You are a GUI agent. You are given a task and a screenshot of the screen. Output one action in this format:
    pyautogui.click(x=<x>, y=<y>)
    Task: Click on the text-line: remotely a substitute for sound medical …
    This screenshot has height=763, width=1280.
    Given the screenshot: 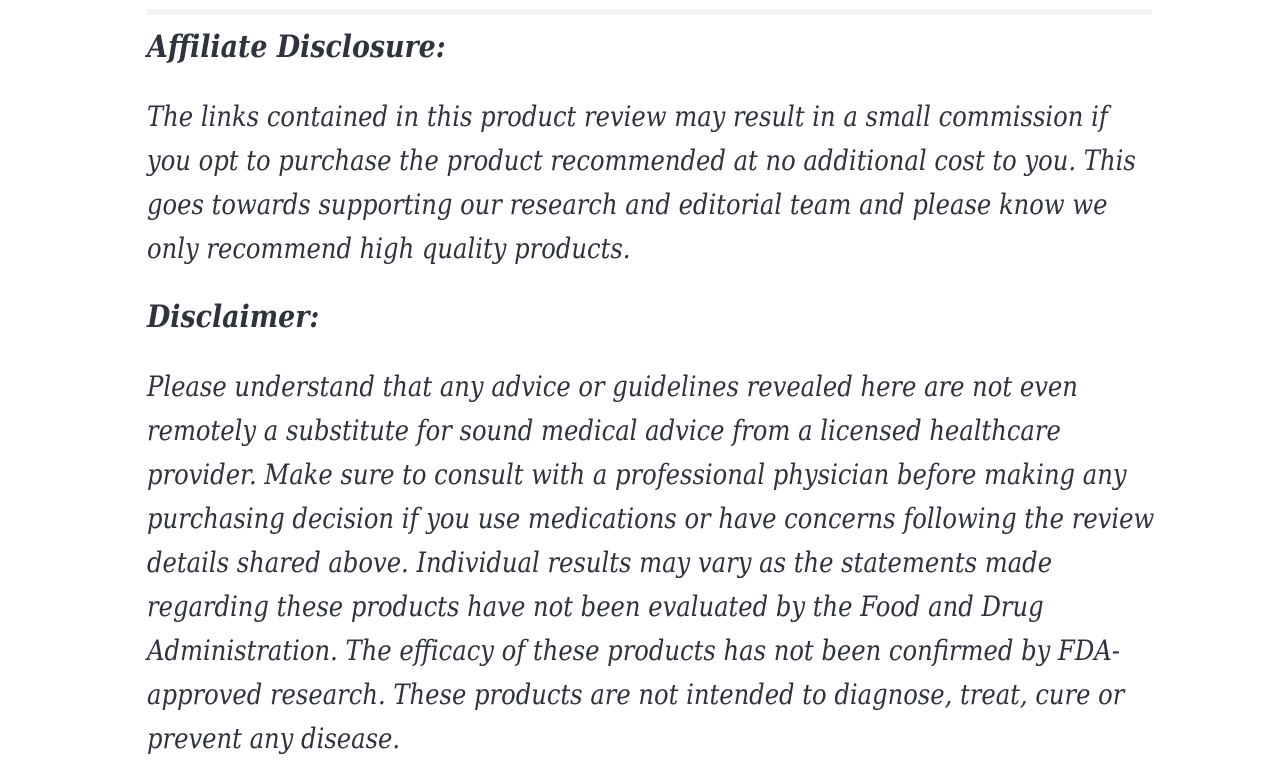 What is the action you would take?
    pyautogui.click(x=604, y=430)
    